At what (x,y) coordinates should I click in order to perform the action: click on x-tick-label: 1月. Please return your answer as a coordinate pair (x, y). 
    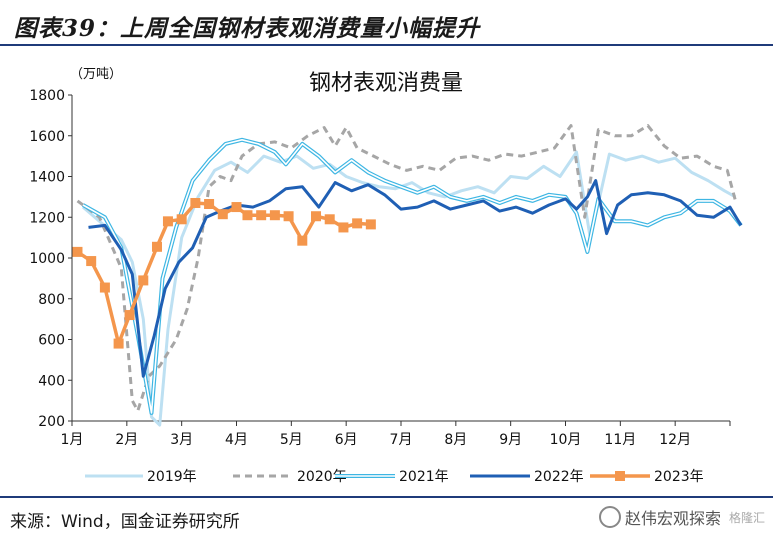
    Looking at the image, I should click on (72, 440).